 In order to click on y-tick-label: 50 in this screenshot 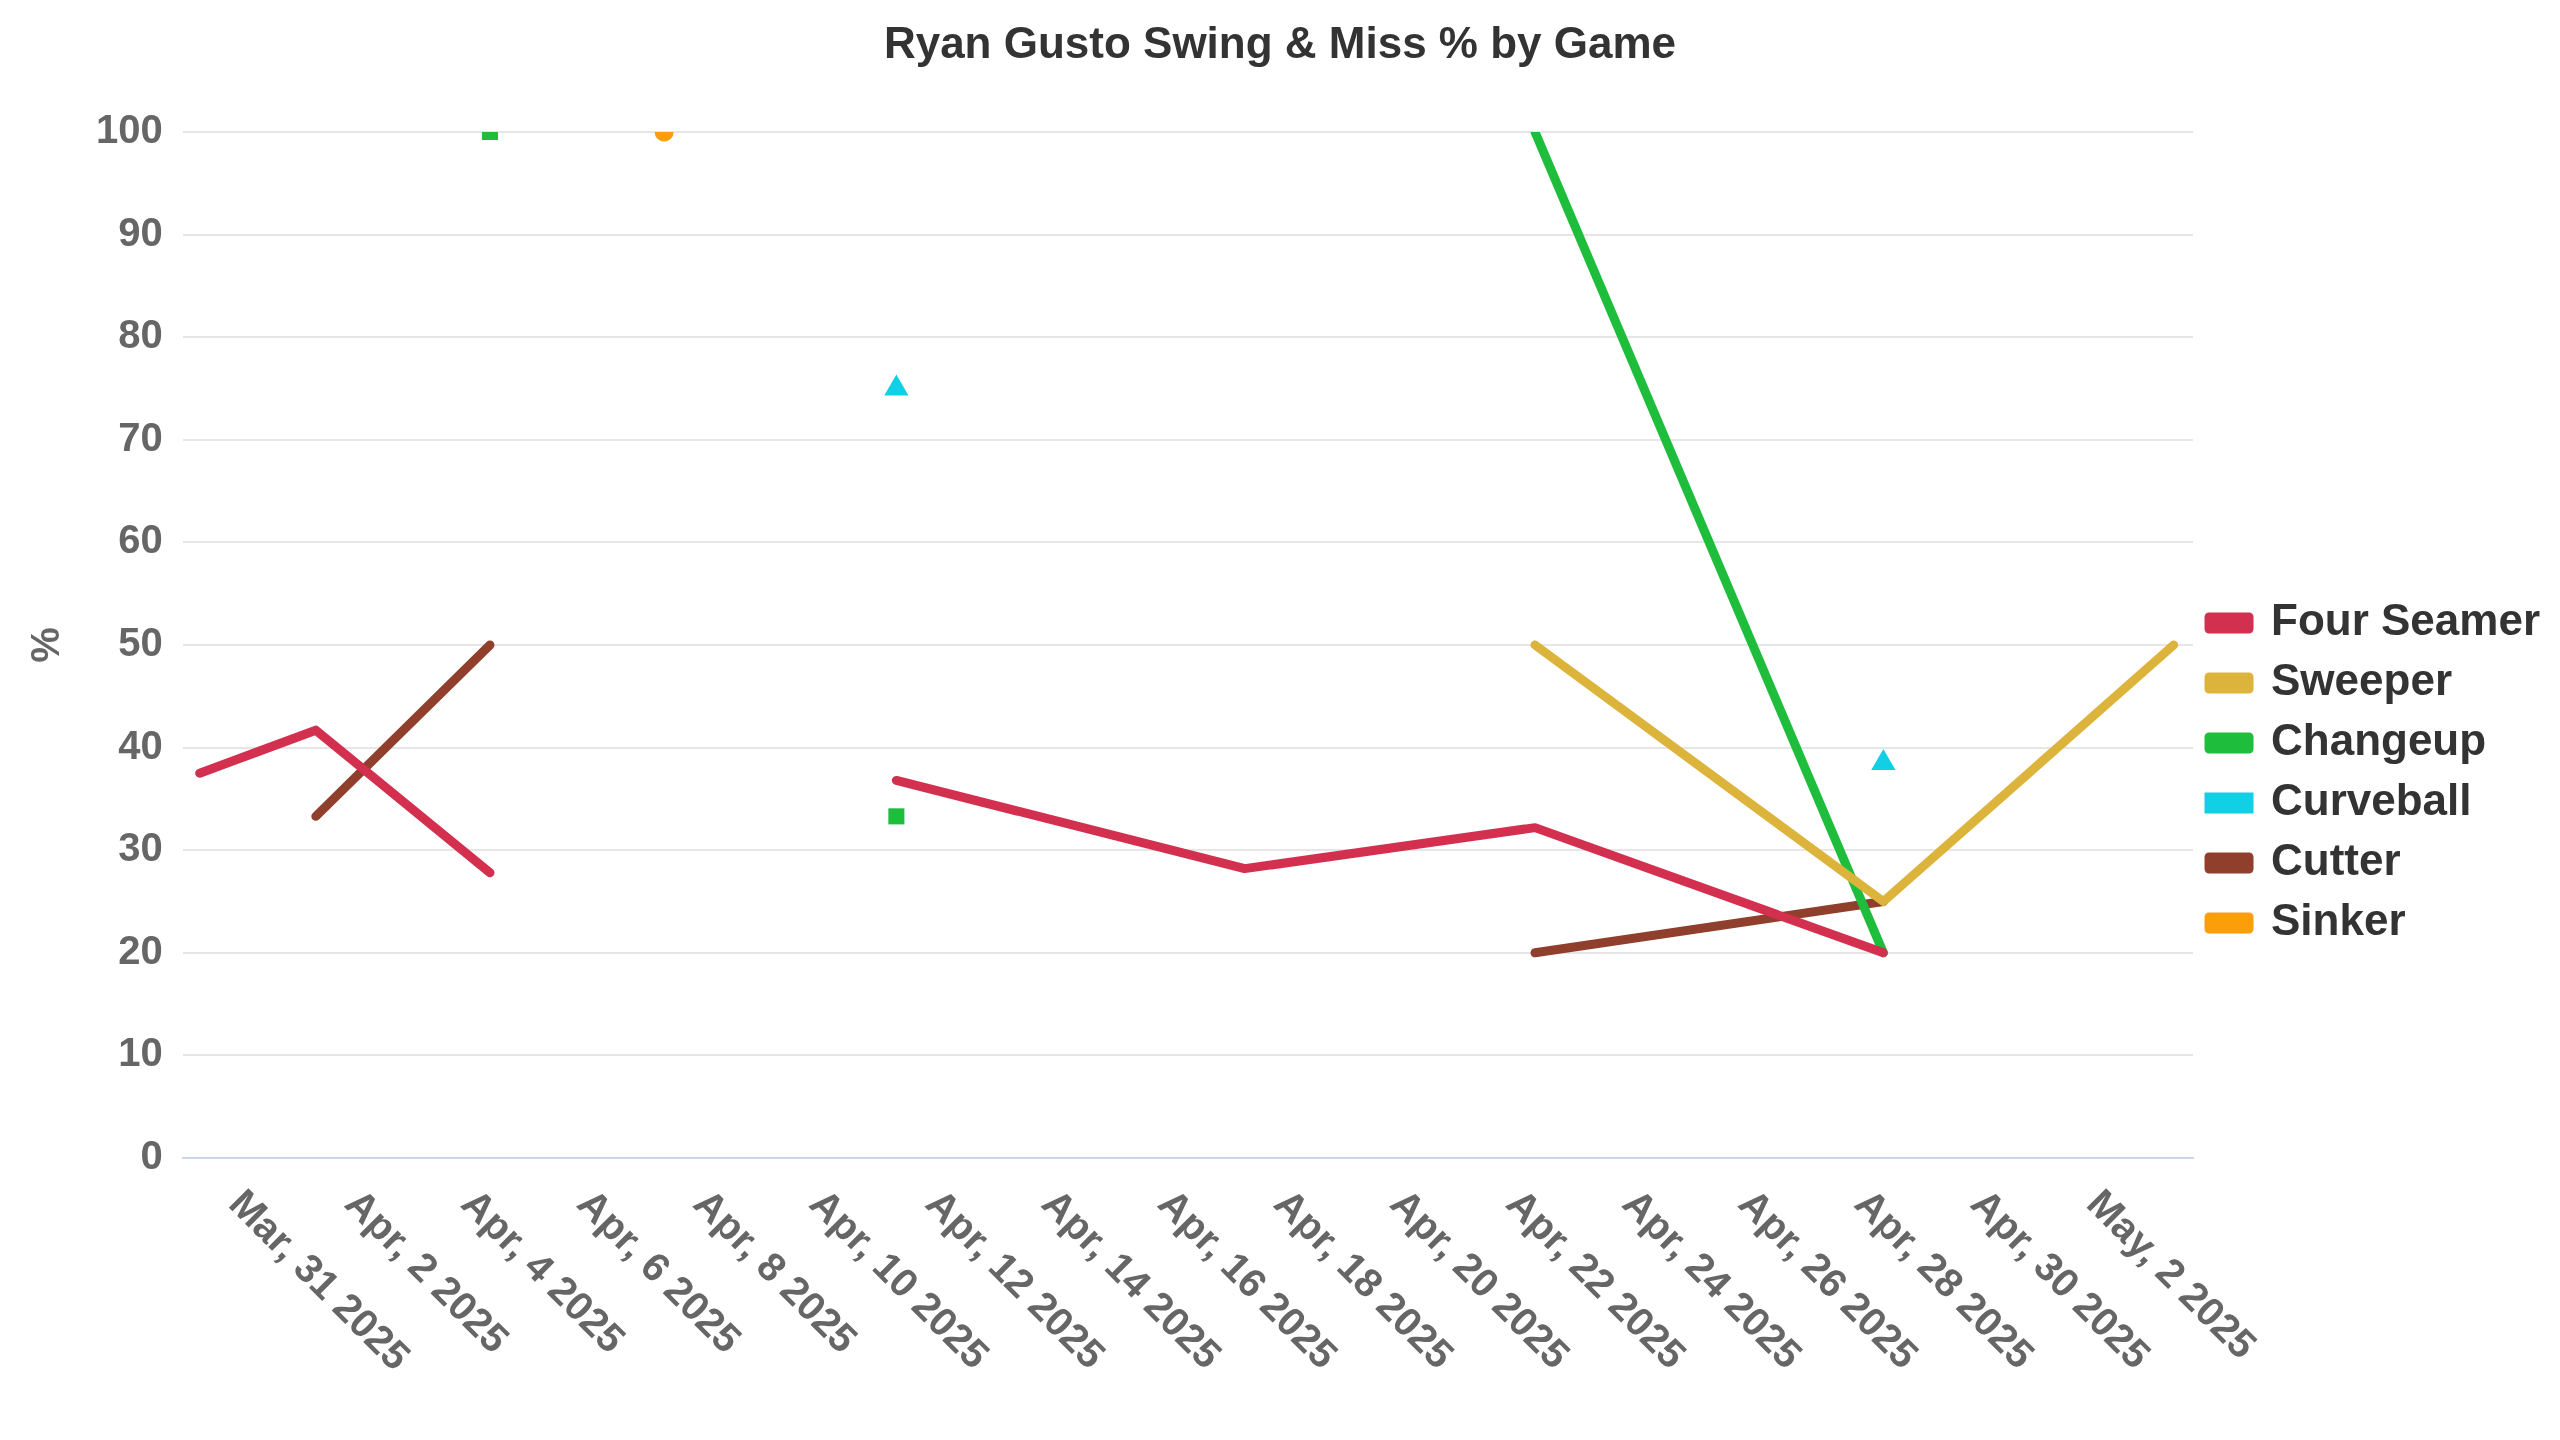, I will do `click(140, 642)`.